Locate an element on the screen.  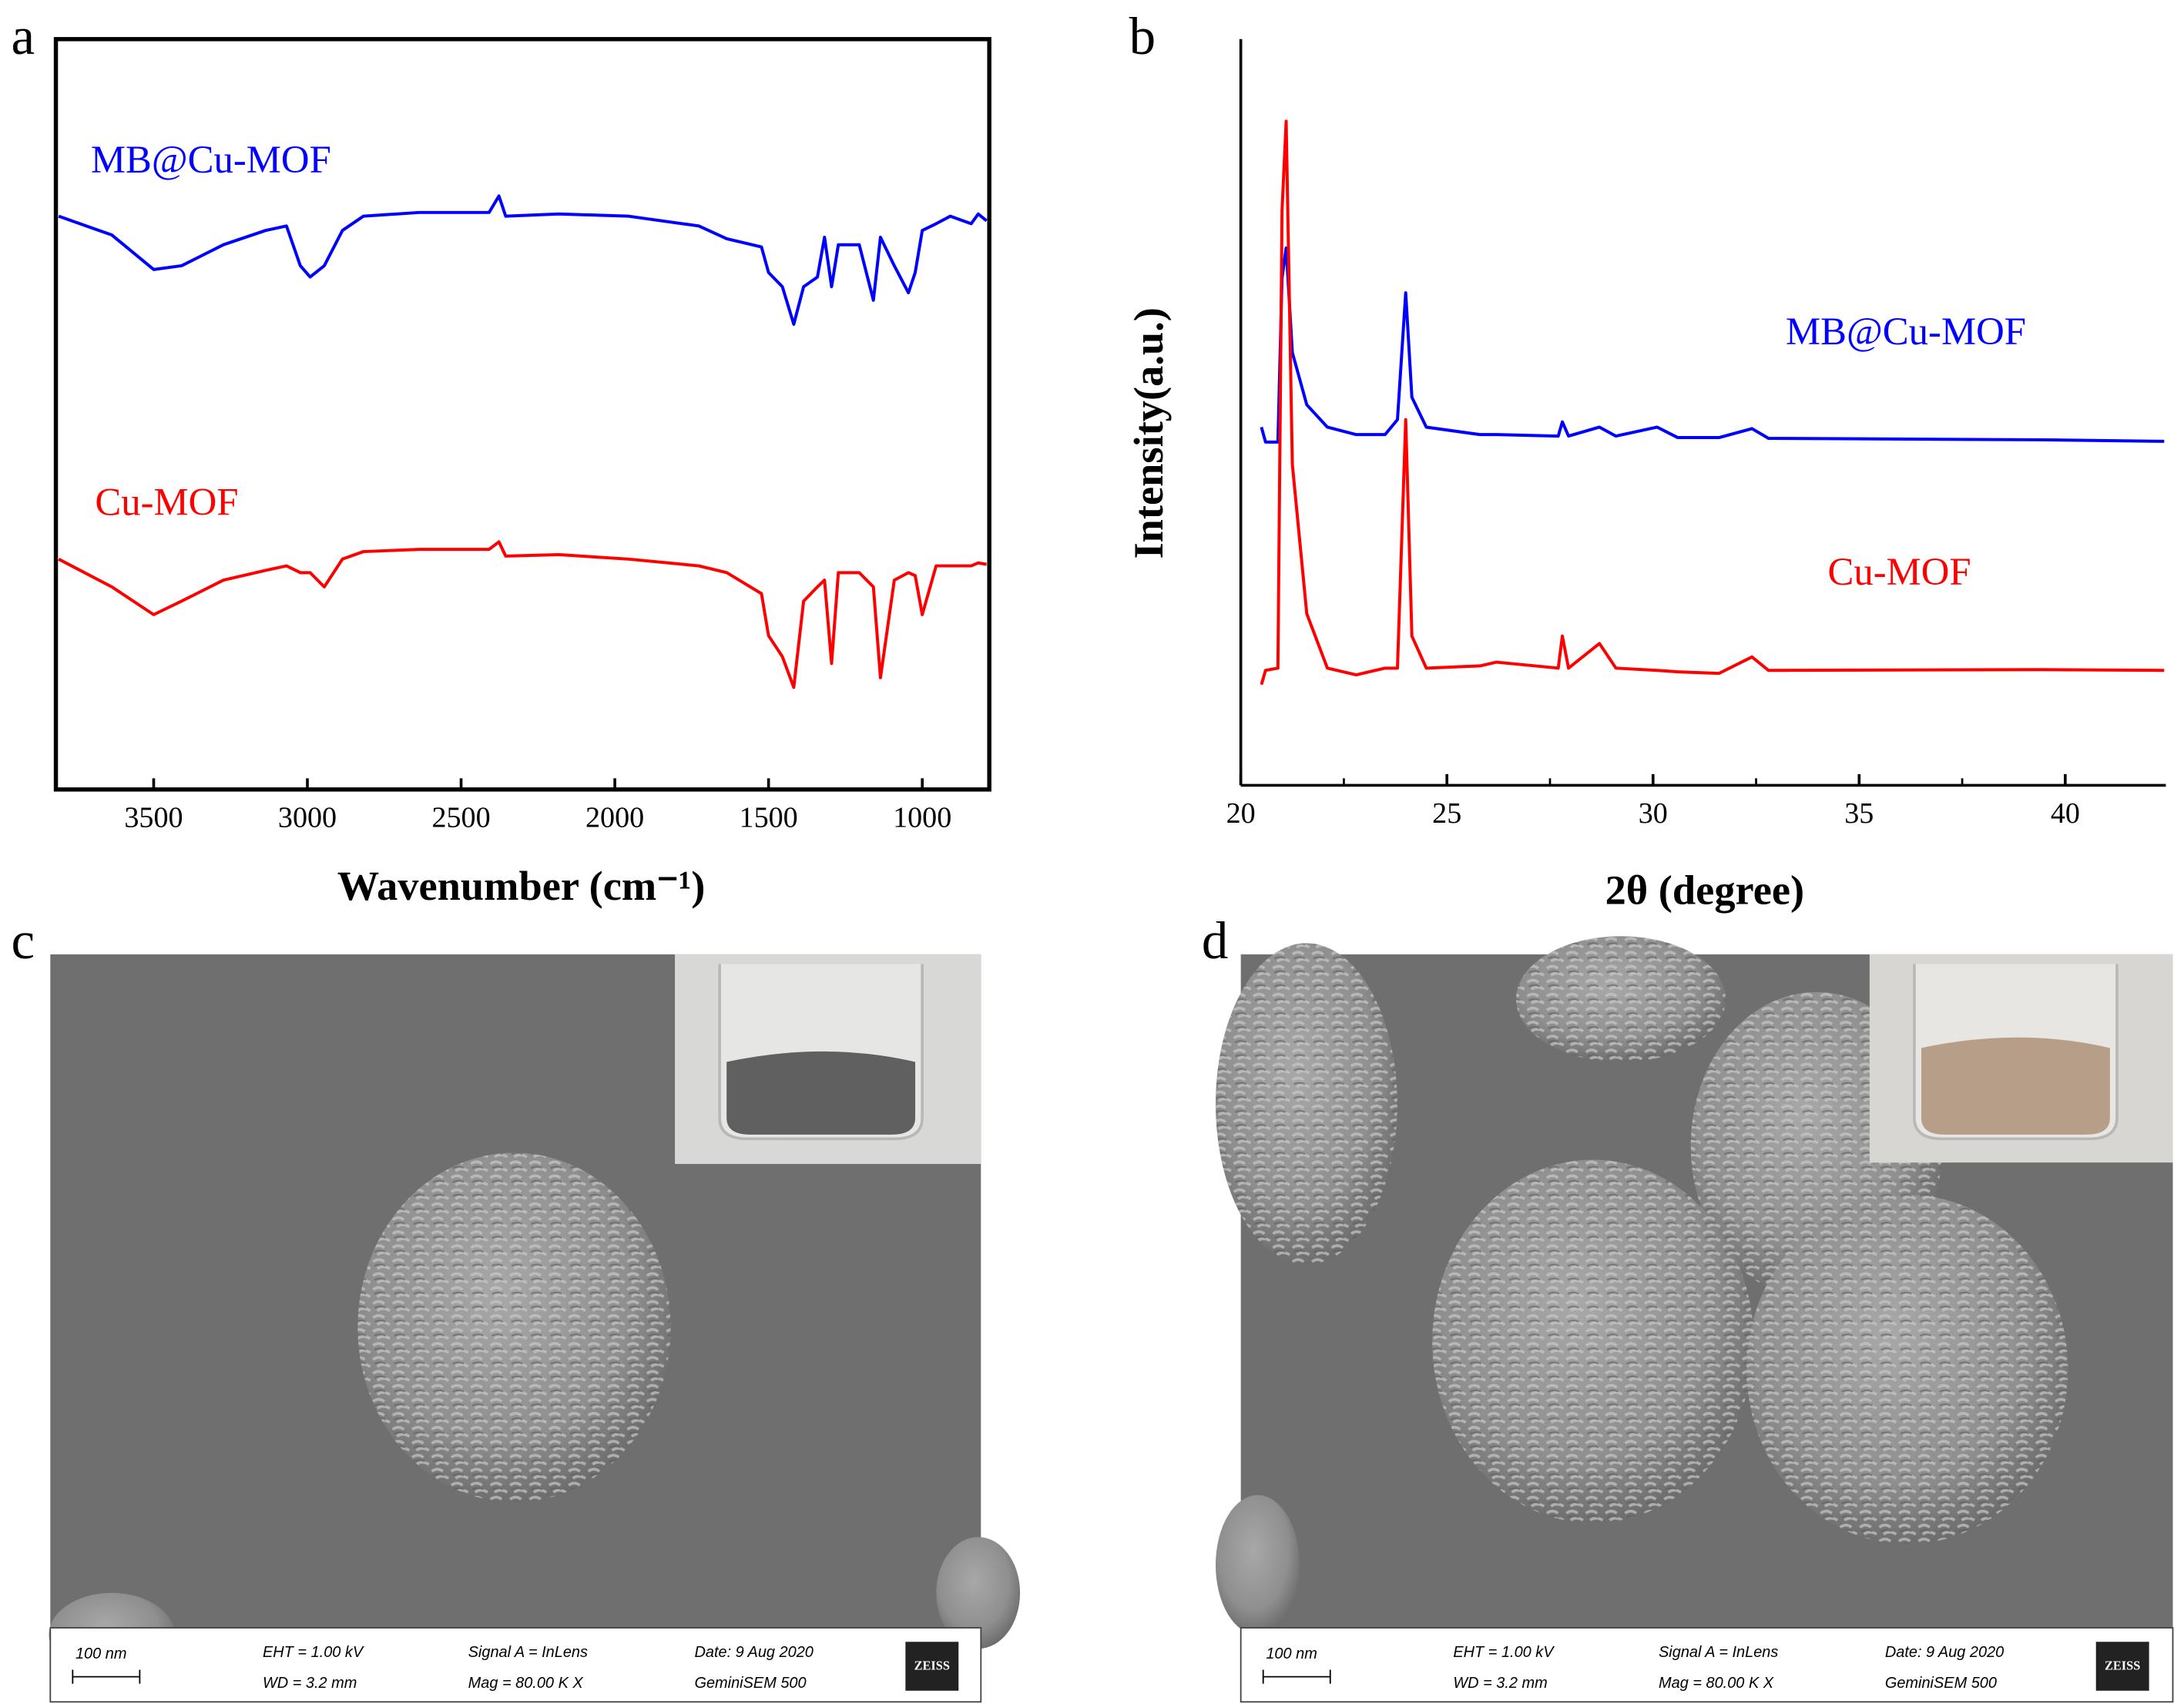
x-tick-label: 2000 is located at coordinates (614, 817).